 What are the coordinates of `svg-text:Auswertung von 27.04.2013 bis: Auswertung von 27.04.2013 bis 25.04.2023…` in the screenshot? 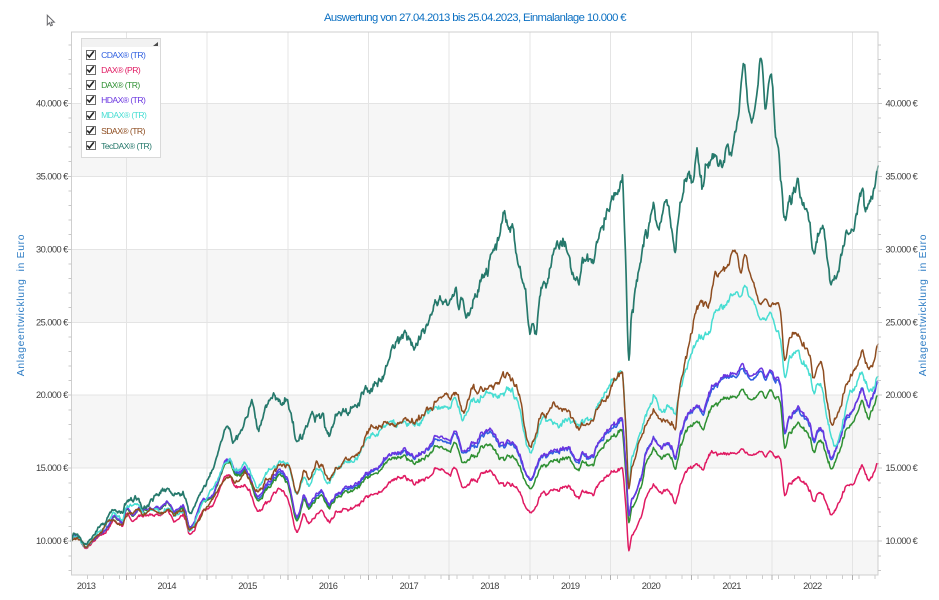 It's located at (475, 18).